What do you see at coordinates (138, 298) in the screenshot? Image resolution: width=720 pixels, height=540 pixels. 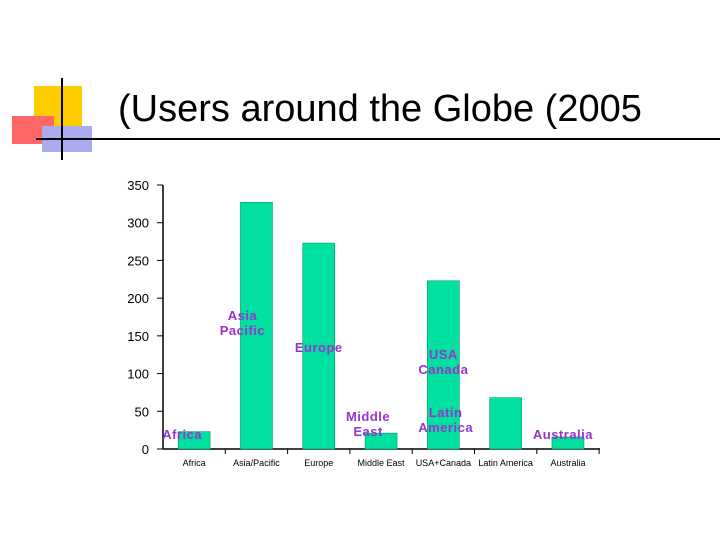 I see `y-tick-label: 200` at bounding box center [138, 298].